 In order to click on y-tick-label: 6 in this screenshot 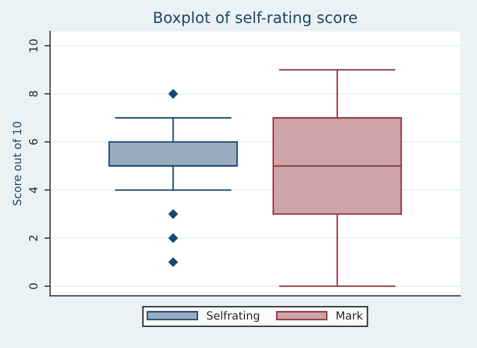, I will do `click(33, 142)`.